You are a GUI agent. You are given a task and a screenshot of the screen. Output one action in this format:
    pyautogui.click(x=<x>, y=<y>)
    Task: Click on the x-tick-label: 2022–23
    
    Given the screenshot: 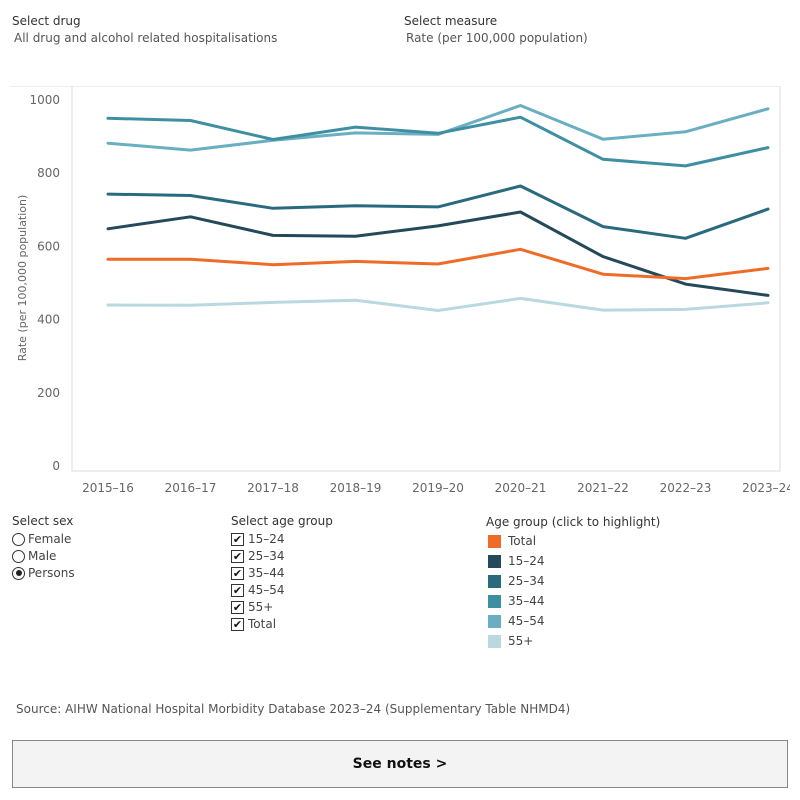 What is the action you would take?
    pyautogui.click(x=686, y=488)
    